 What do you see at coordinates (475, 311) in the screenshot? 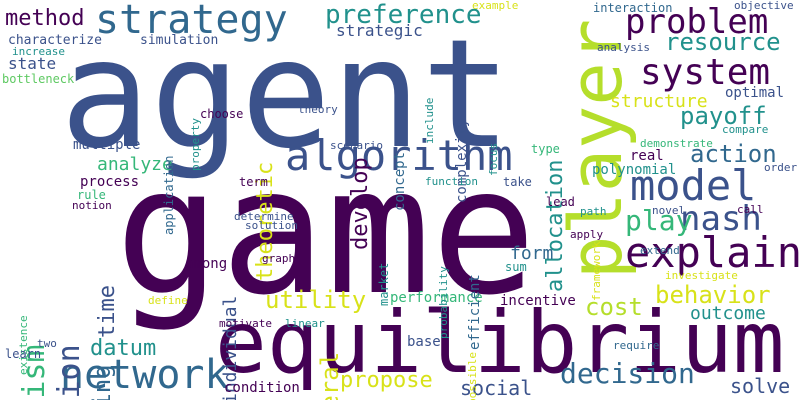
I see `cloud-word: efficient` at bounding box center [475, 311].